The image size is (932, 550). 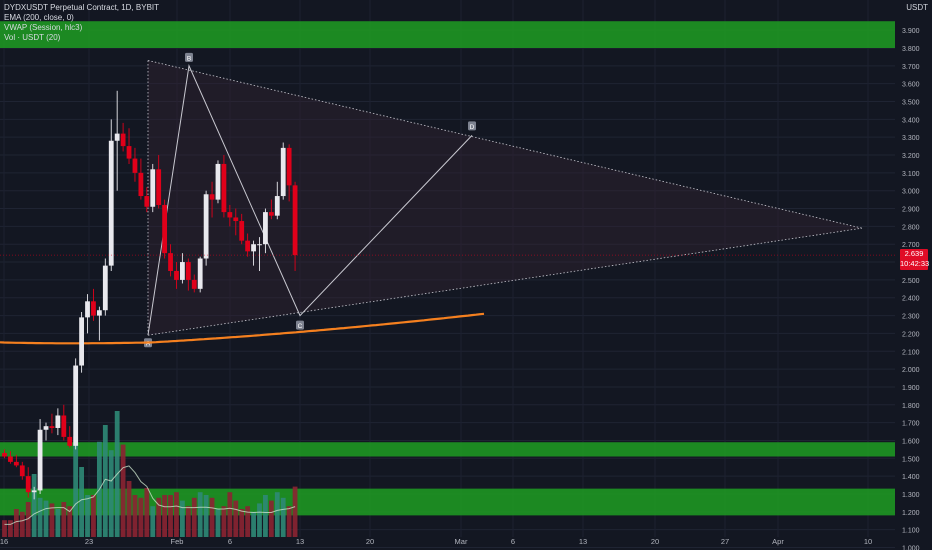 What do you see at coordinates (82, 7) in the screenshot?
I see `symbol-title: DYDXUSDT Perpetual Contract, 1D, BYBIT` at bounding box center [82, 7].